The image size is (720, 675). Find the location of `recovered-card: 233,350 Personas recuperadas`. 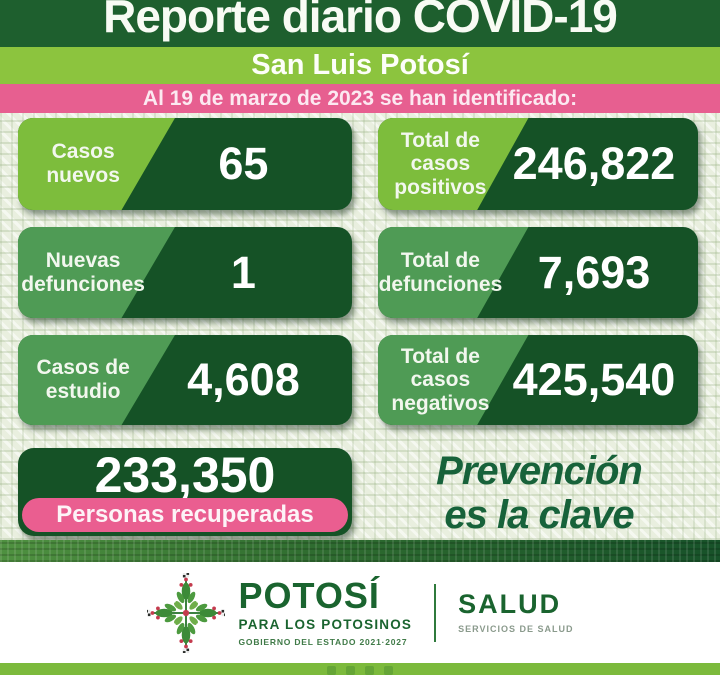

recovered-card: 233,350 Personas recuperadas is located at coordinates (185, 491).